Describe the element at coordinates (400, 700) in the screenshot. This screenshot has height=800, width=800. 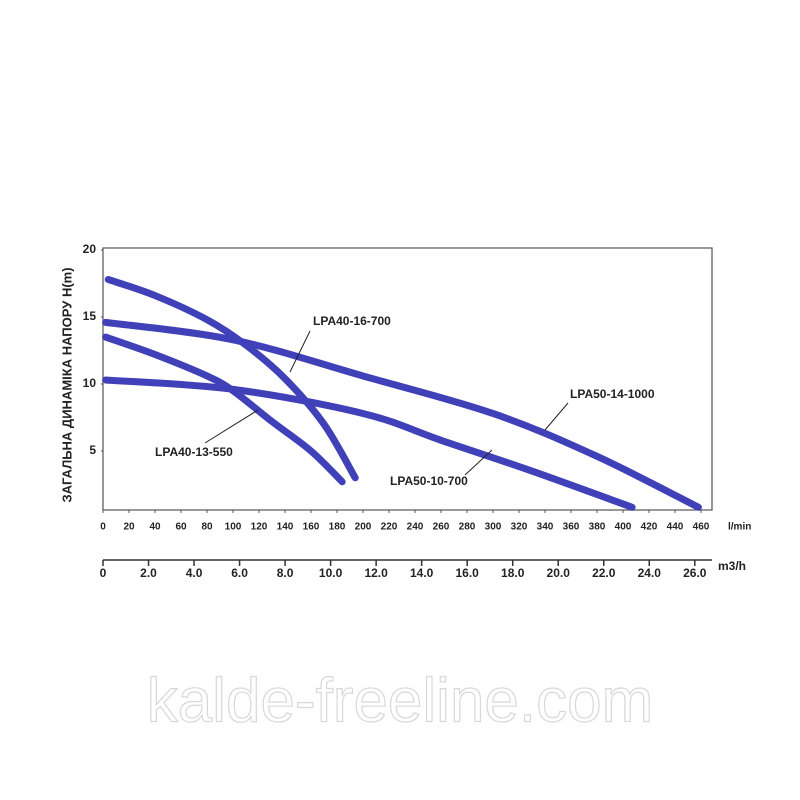
I see `watermark: kalde-freeline.com` at that location.